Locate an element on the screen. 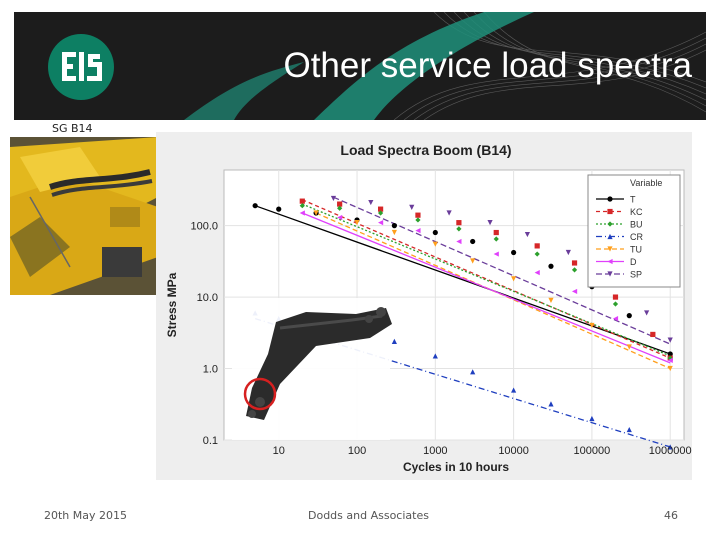  legend-marker-tu is located at coordinates (610, 249).